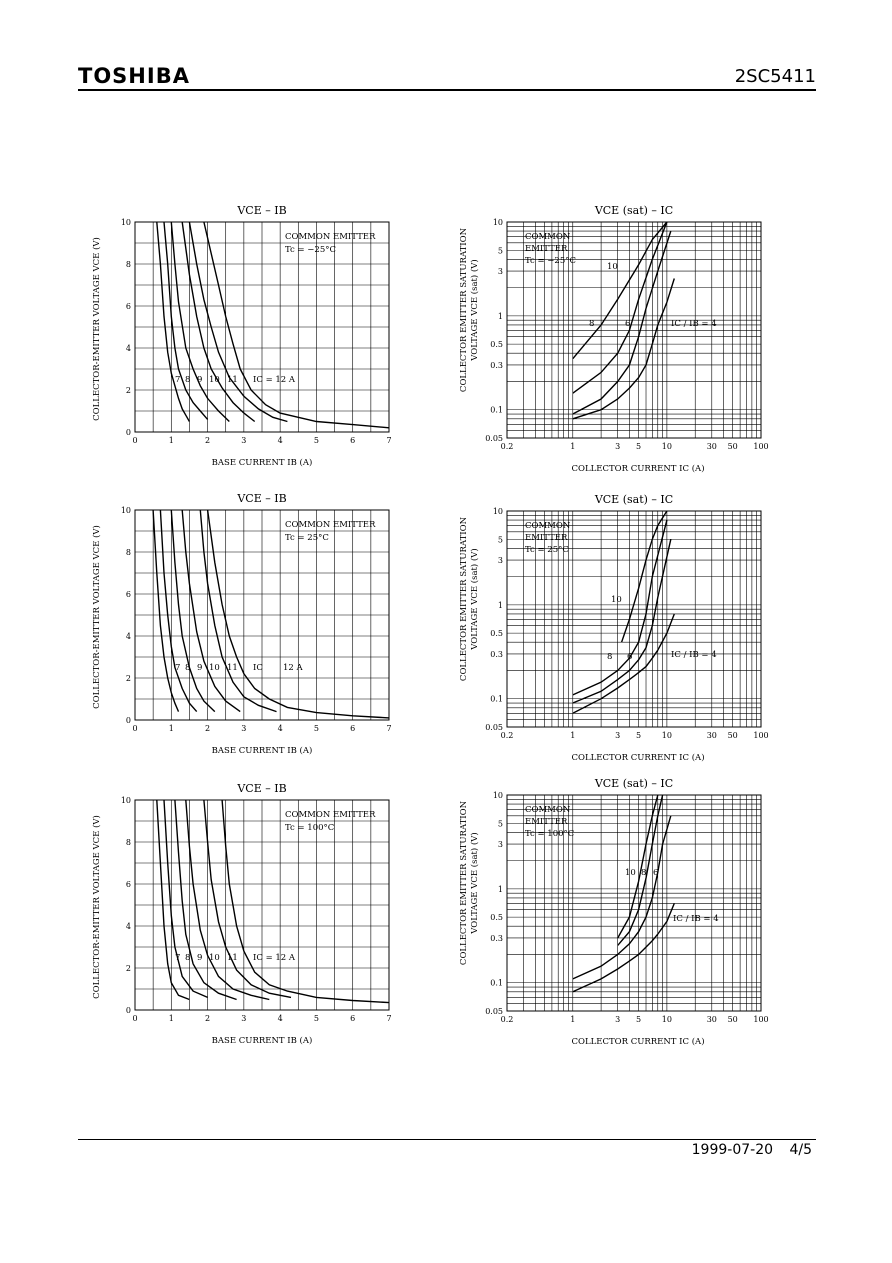  What do you see at coordinates (128, 432) in the screenshot?
I see `y-tick-label: 0` at bounding box center [128, 432].